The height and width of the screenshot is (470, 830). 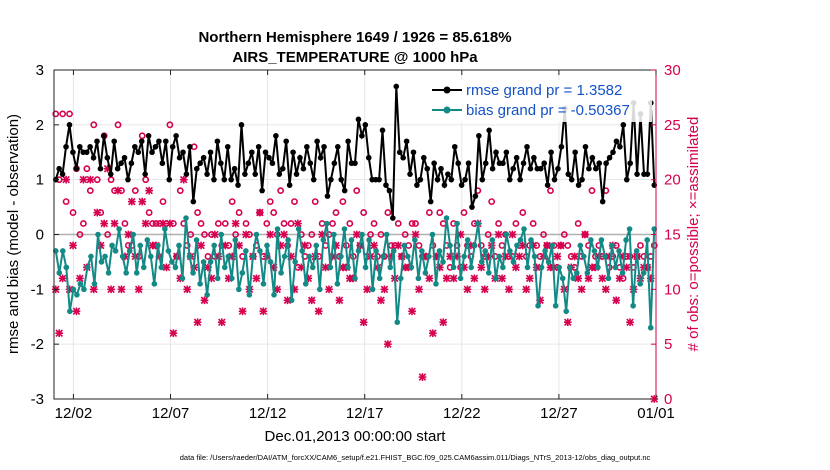 What do you see at coordinates (548, 110) in the screenshot?
I see `legend-bias-label: bias grand pr = -0.50367` at bounding box center [548, 110].